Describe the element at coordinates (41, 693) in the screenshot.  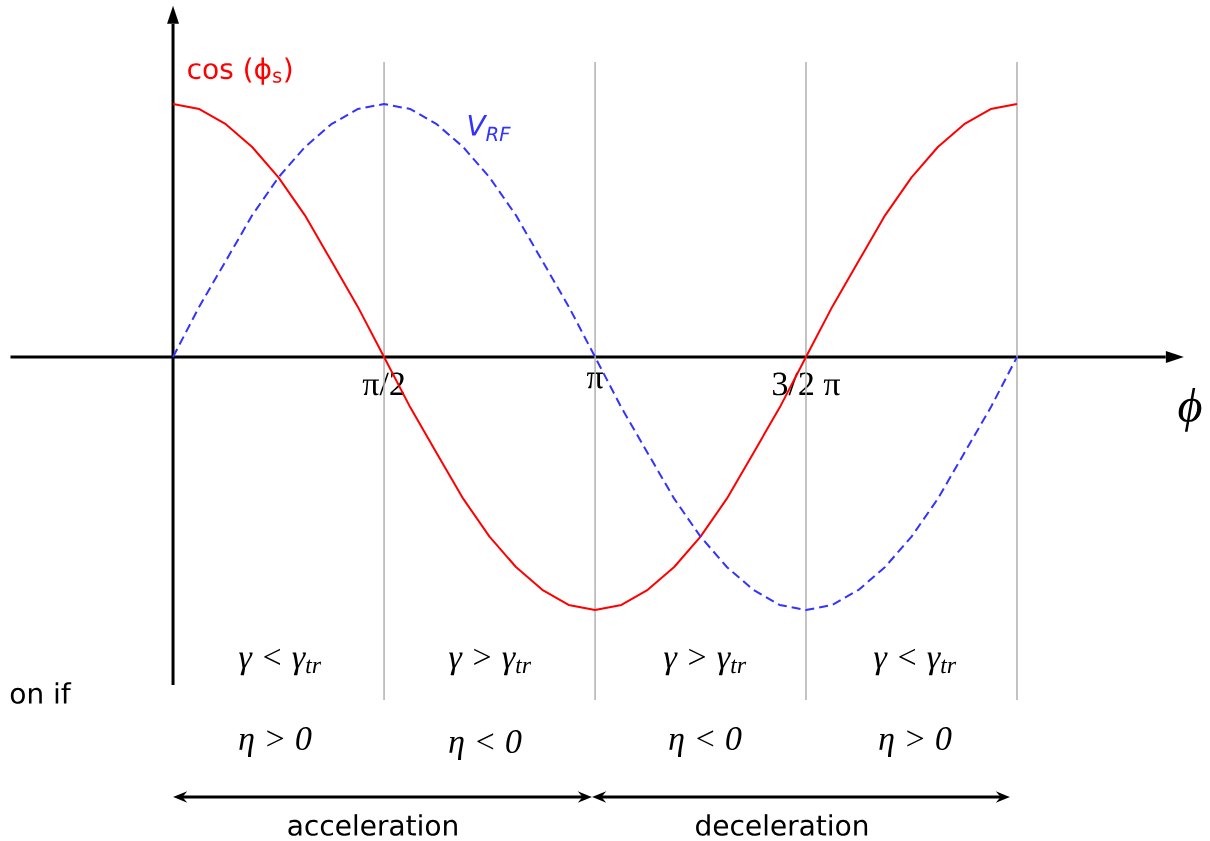
I see `text: on if` at that location.